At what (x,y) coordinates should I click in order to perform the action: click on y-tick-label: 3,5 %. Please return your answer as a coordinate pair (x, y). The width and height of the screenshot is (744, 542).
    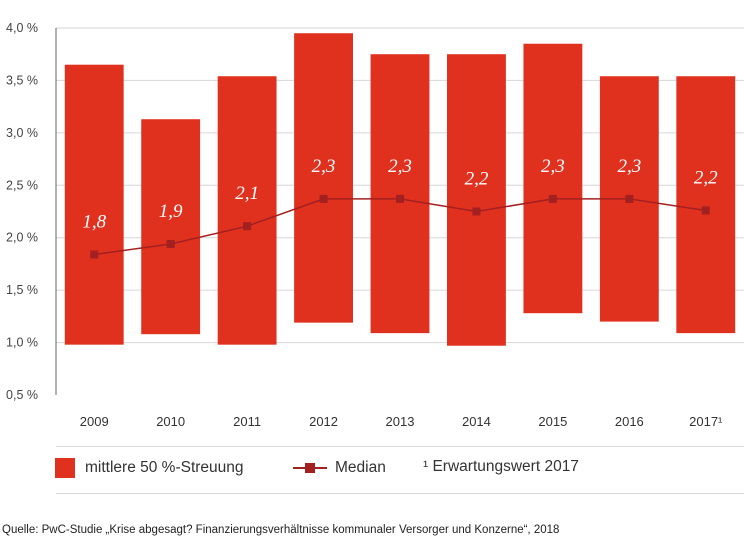
    Looking at the image, I should click on (22, 80).